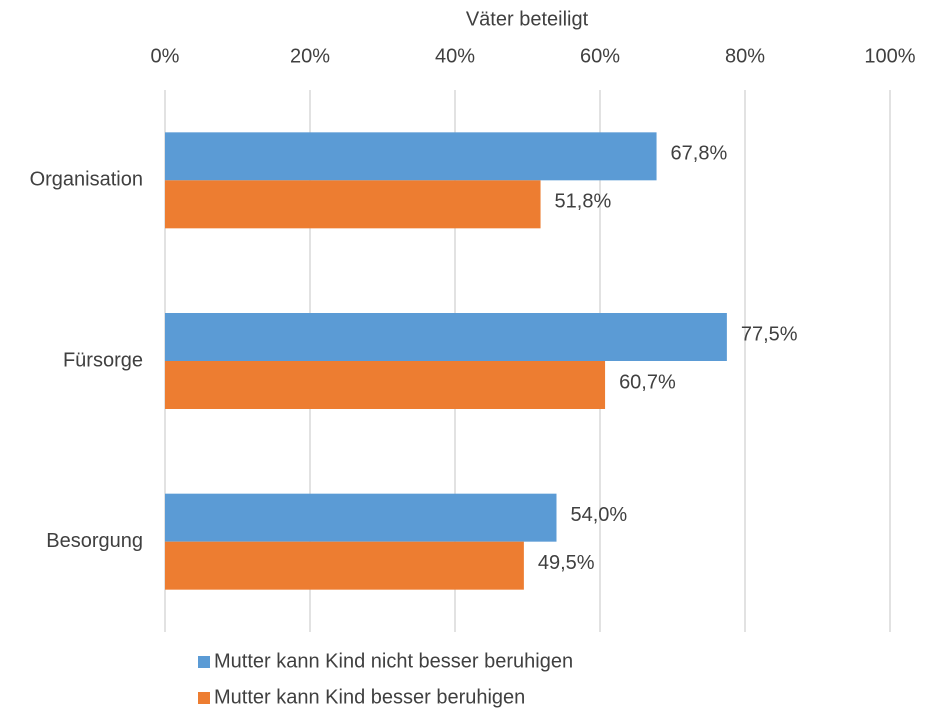 The height and width of the screenshot is (714, 925). Describe the element at coordinates (769, 334) in the screenshot. I see `data-label: 77,5%` at that location.